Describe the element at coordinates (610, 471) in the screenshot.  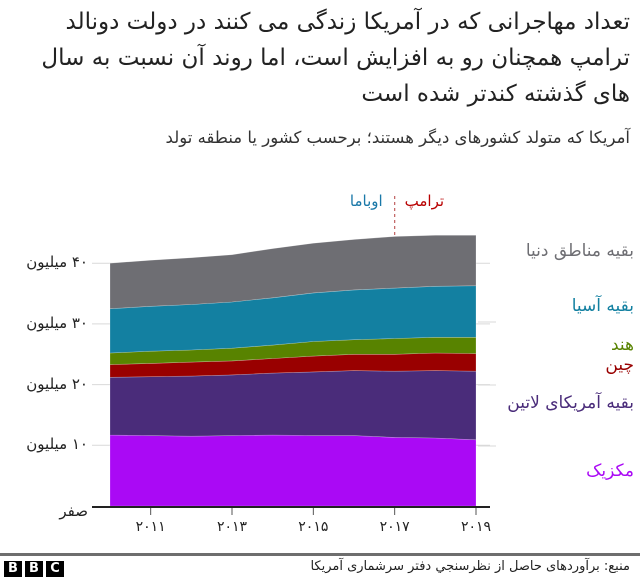
I see `legend-label: مکزیک` at that location.